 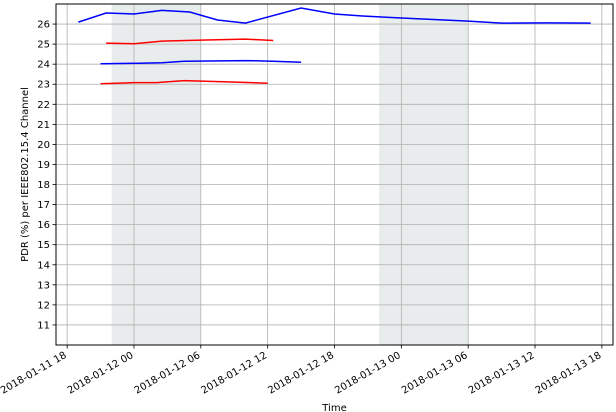 I want to click on x-tick-label: 2018-01-12 18, so click(x=301, y=373).